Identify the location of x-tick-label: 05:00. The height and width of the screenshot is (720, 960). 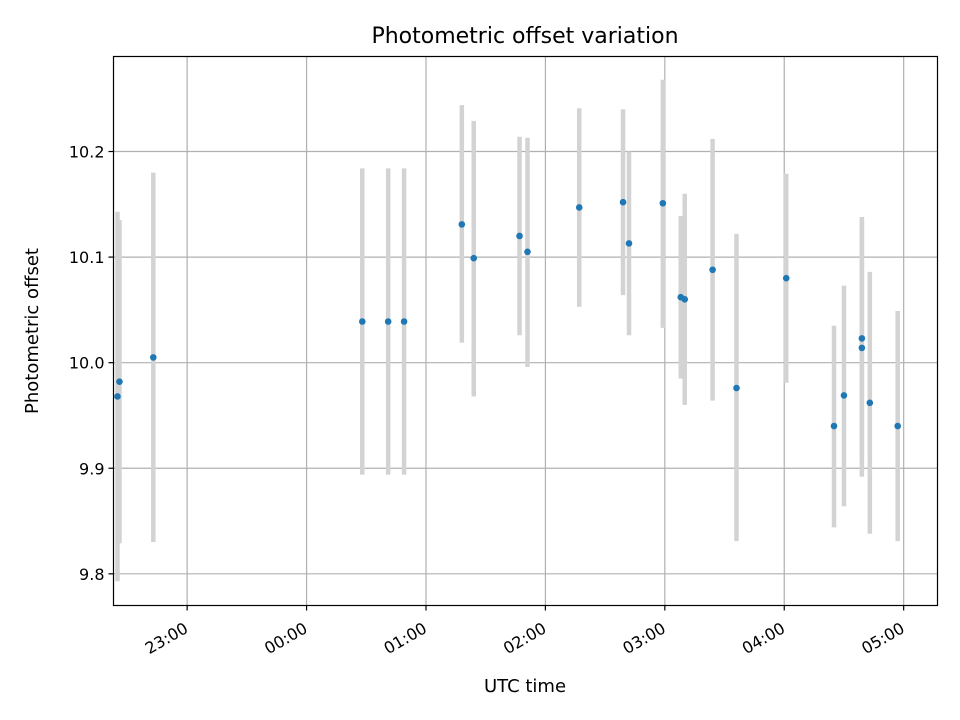
(882, 639).